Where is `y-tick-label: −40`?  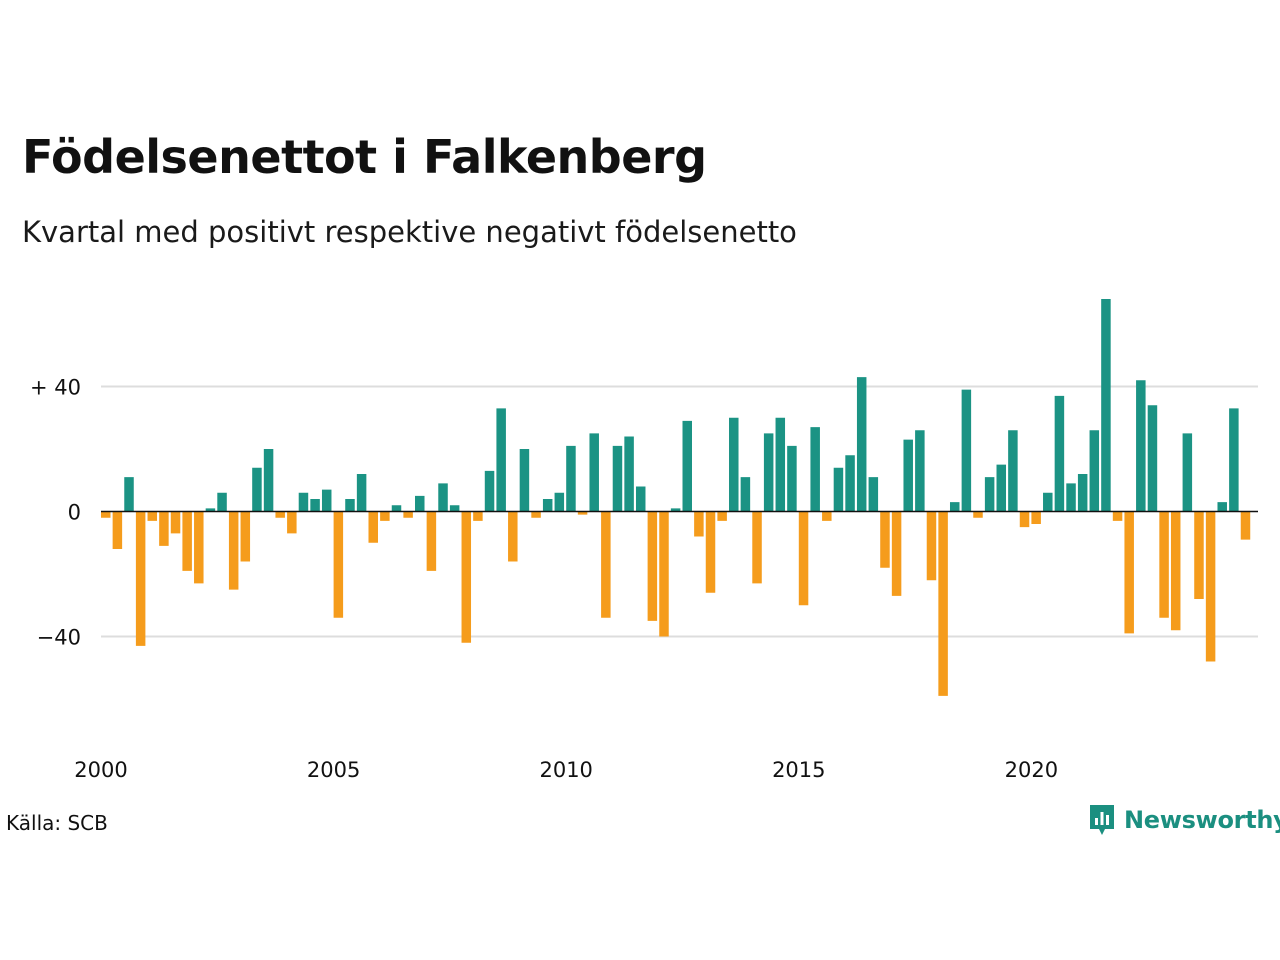
y-tick-label: −40 is located at coordinates (59, 638).